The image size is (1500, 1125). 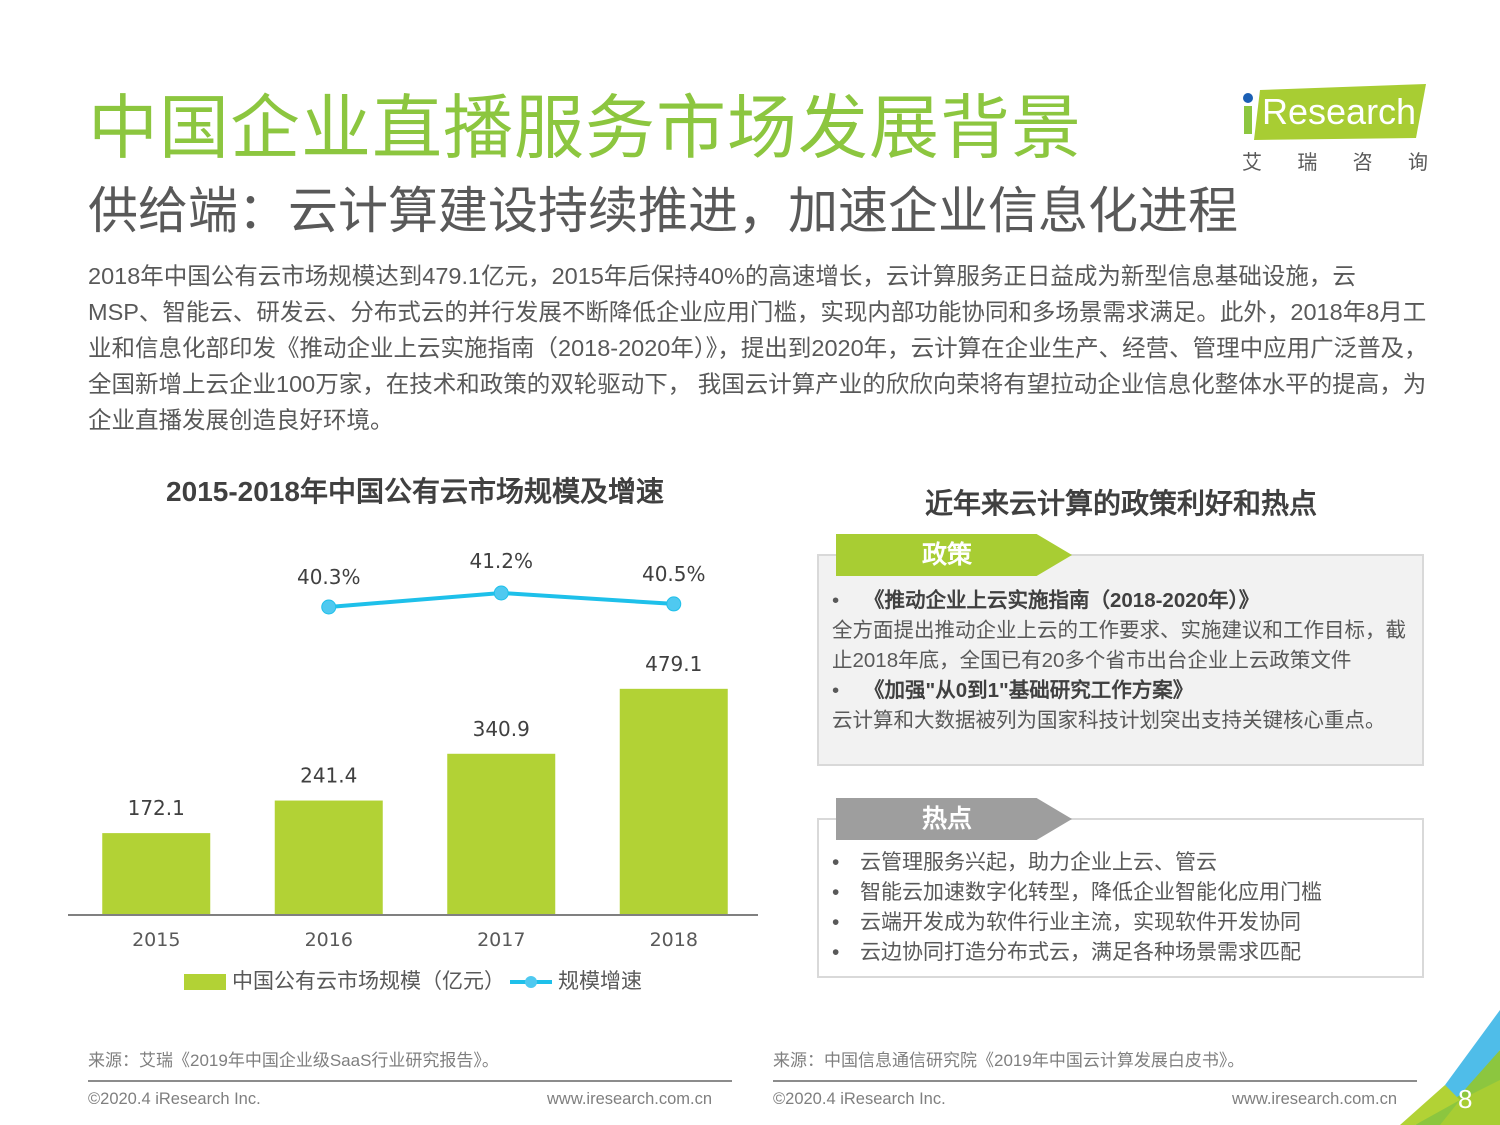 What do you see at coordinates (1248, 120) in the screenshot?
I see `logo-i-stem-icon` at bounding box center [1248, 120].